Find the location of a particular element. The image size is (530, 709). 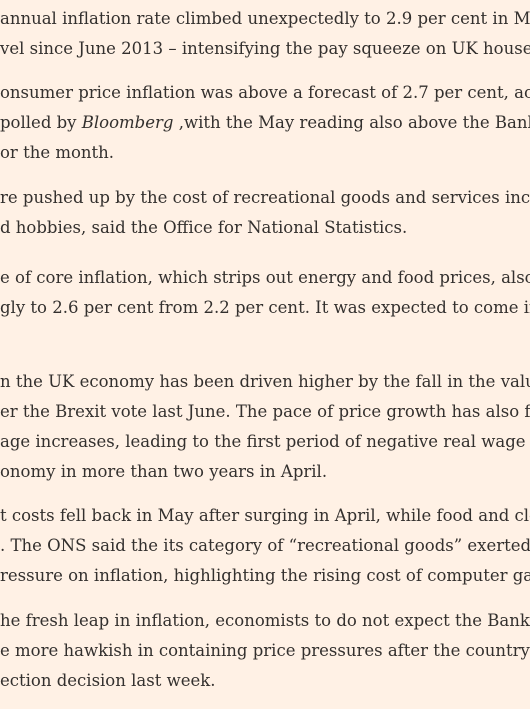

paragraph-line: onomy in more than two years in April. is located at coordinates (164, 471).